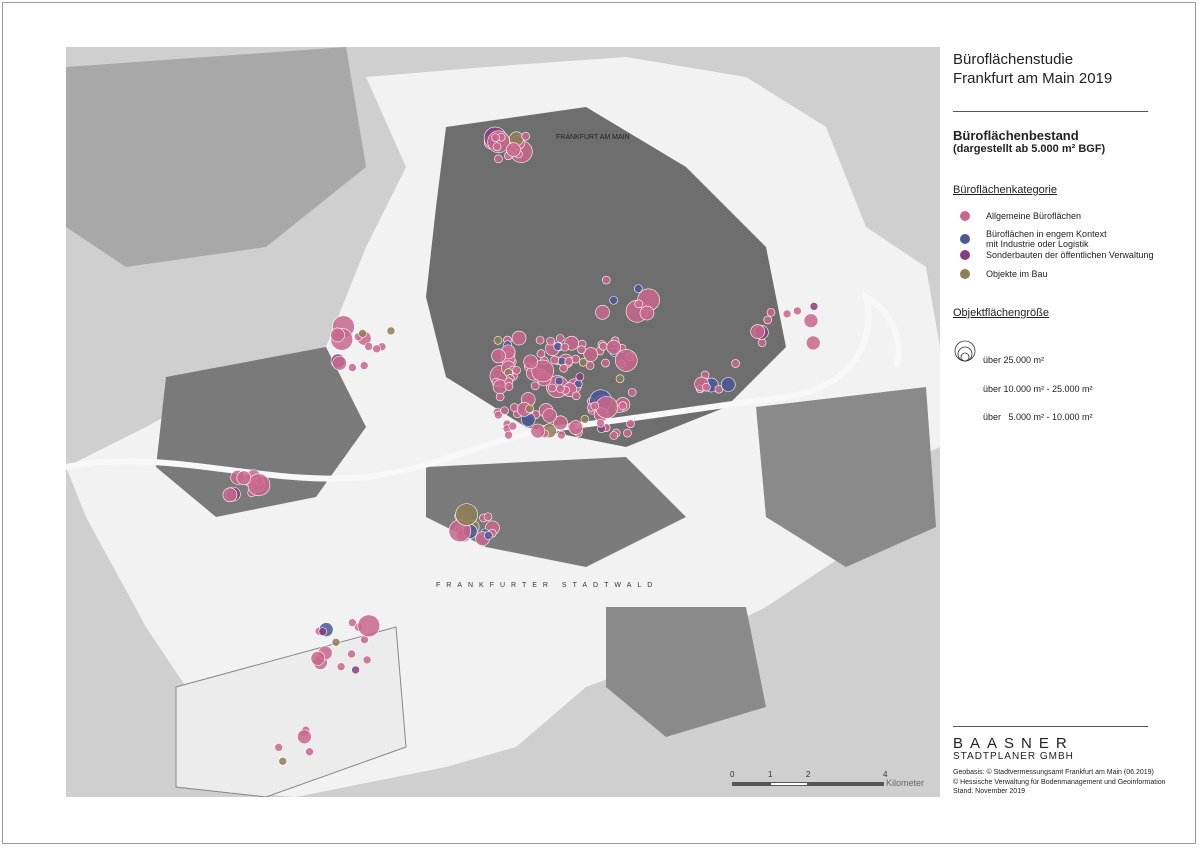  Describe the element at coordinates (965, 255) in the screenshot. I see `purple-dot-icon` at that location.